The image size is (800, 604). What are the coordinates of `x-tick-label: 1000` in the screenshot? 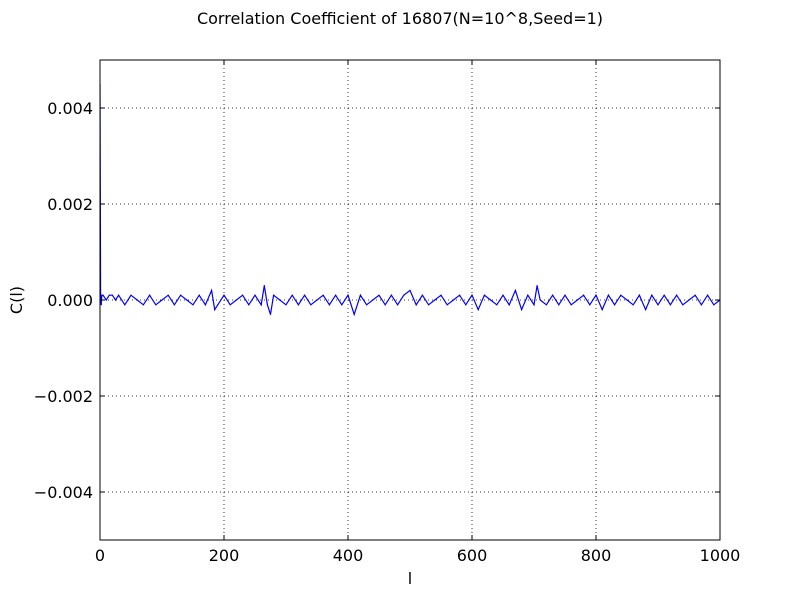 It's located at (720, 555).